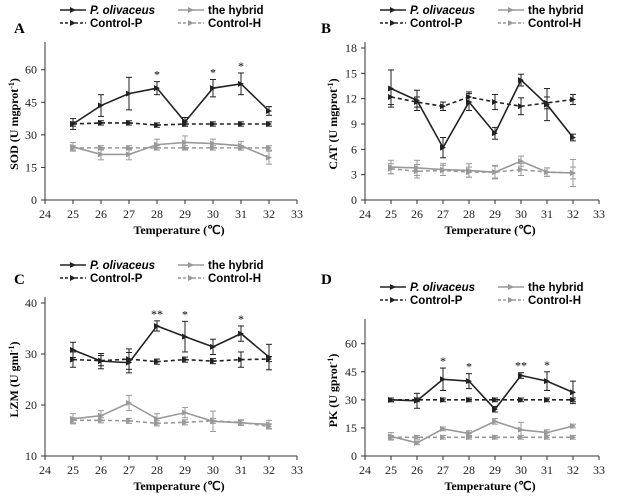 The height and width of the screenshot is (503, 622). Describe the element at coordinates (547, 470) in the screenshot. I see `x-tick-label: 31` at that location.